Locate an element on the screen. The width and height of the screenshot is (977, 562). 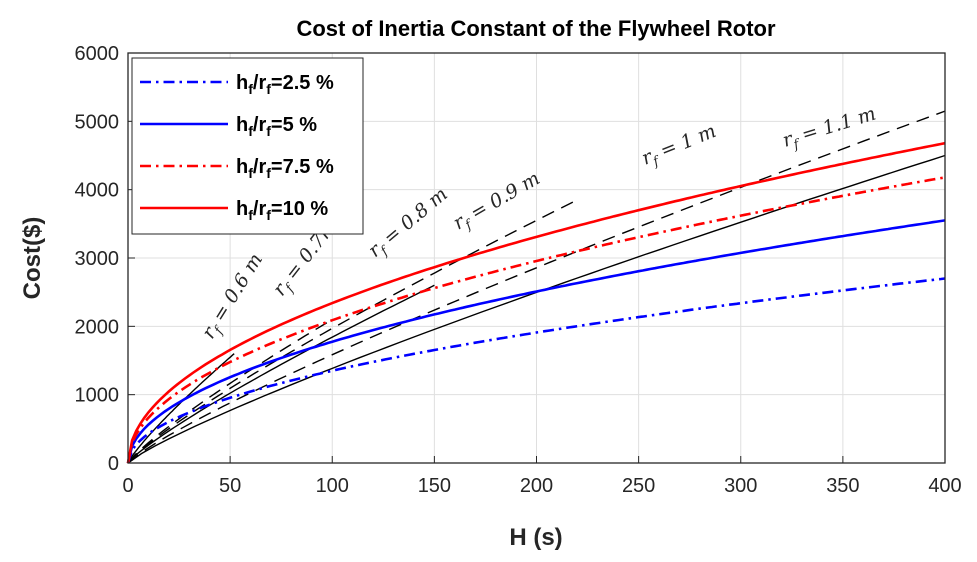
y-tick-label: 3000 is located at coordinates (97, 259).